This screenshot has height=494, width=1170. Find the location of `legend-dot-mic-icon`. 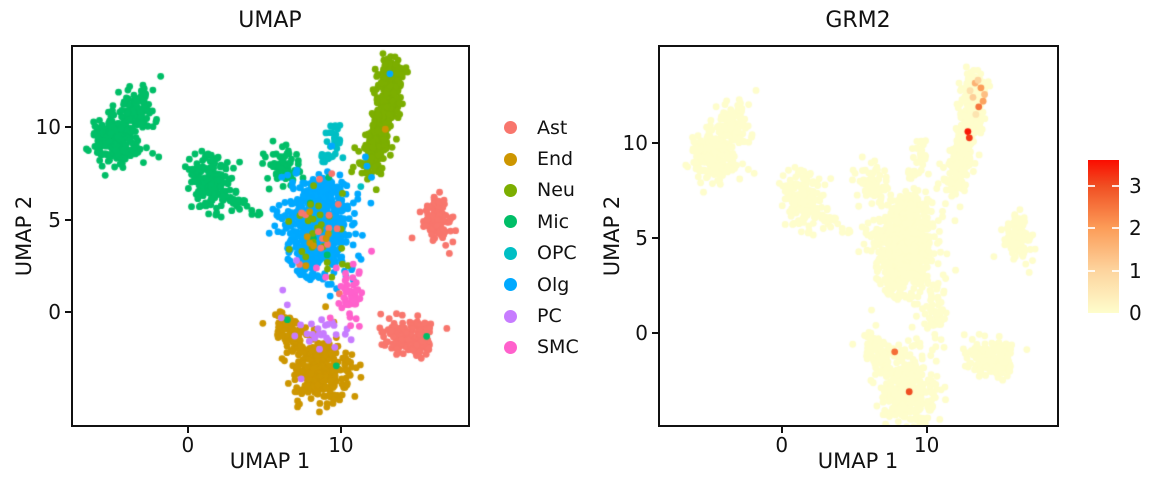

legend-dot-mic-icon is located at coordinates (510, 222).